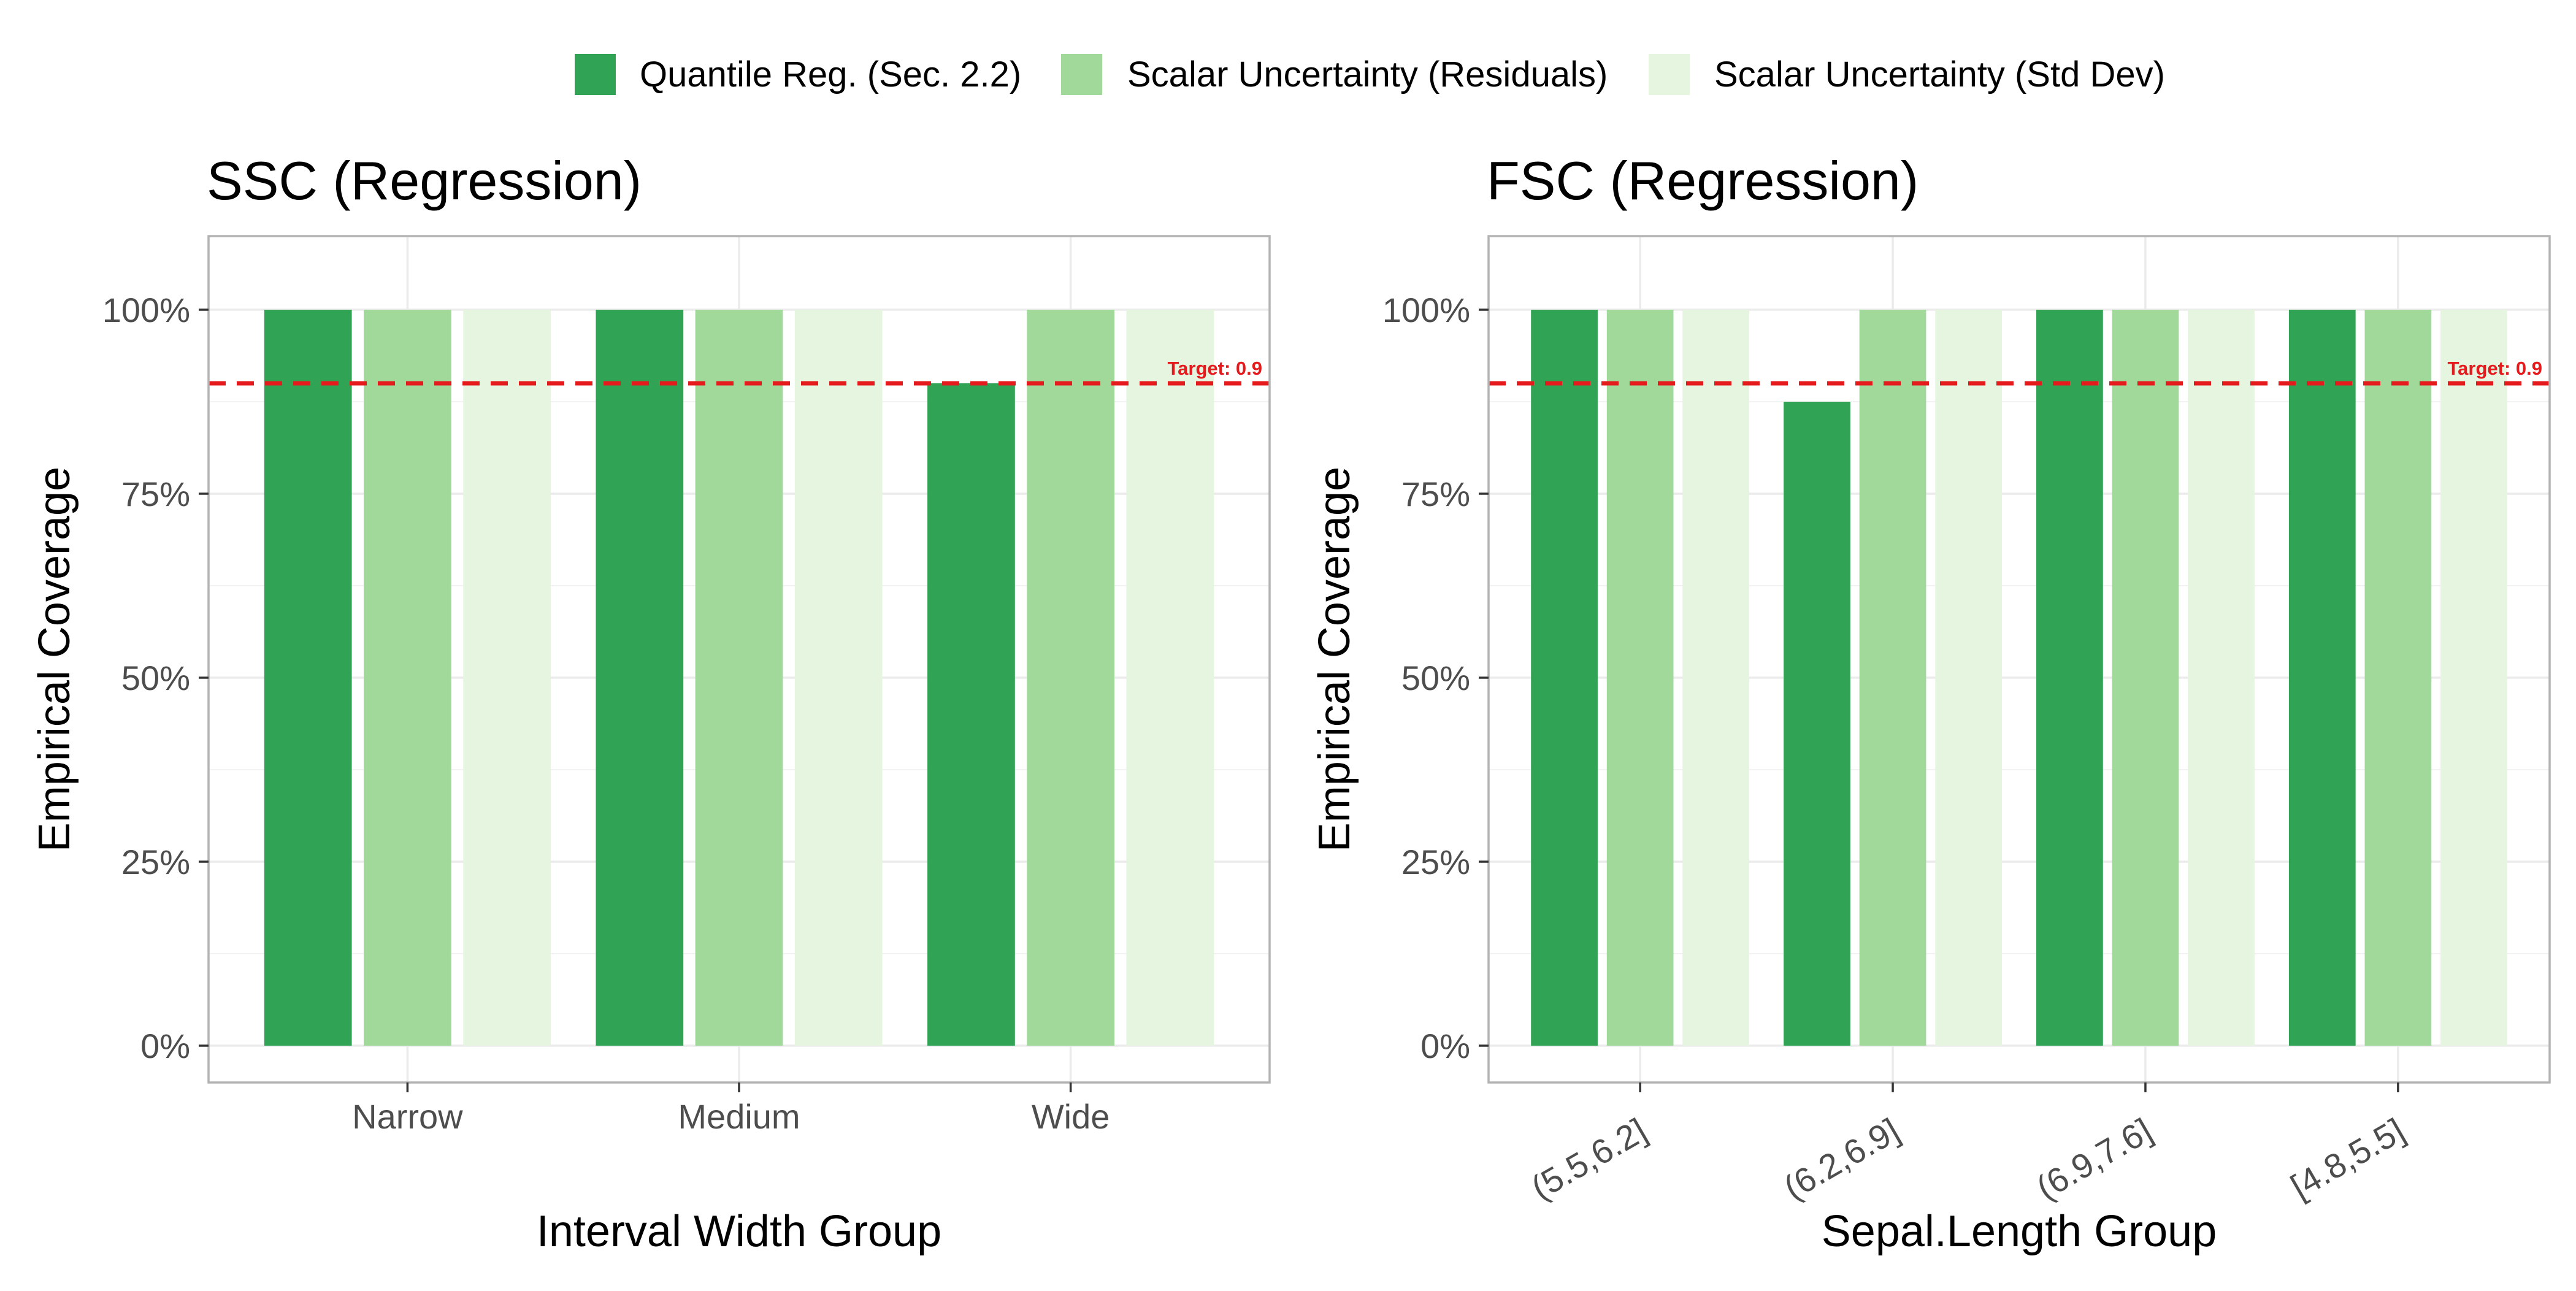  Describe the element at coordinates (1703, 180) in the screenshot. I see `panel-title: FSC (Regression)` at that location.